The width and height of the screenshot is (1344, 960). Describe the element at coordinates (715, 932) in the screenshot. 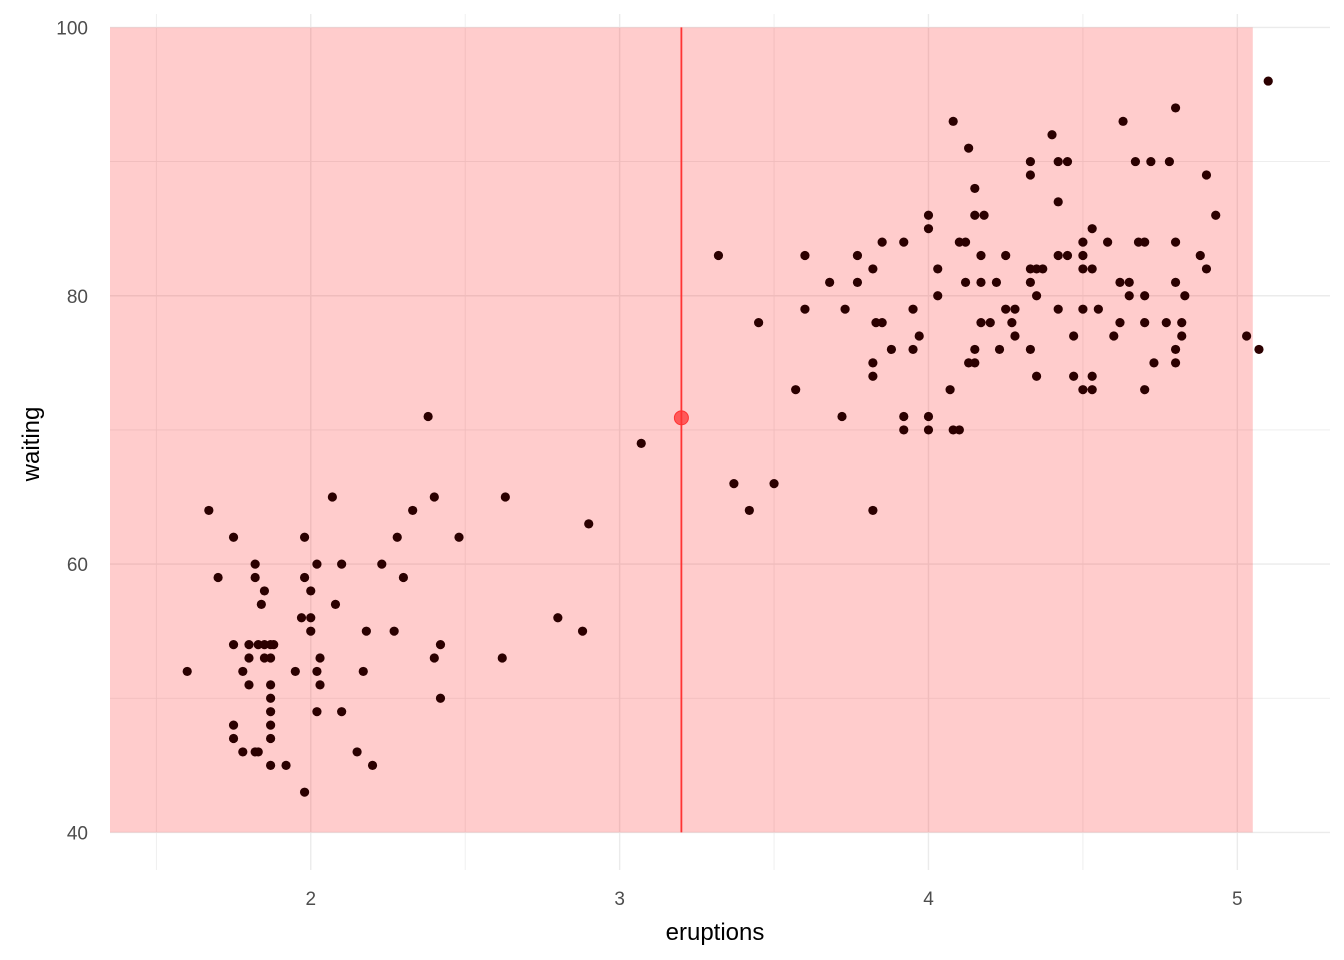

I see `x-axis-title: eruptions` at that location.